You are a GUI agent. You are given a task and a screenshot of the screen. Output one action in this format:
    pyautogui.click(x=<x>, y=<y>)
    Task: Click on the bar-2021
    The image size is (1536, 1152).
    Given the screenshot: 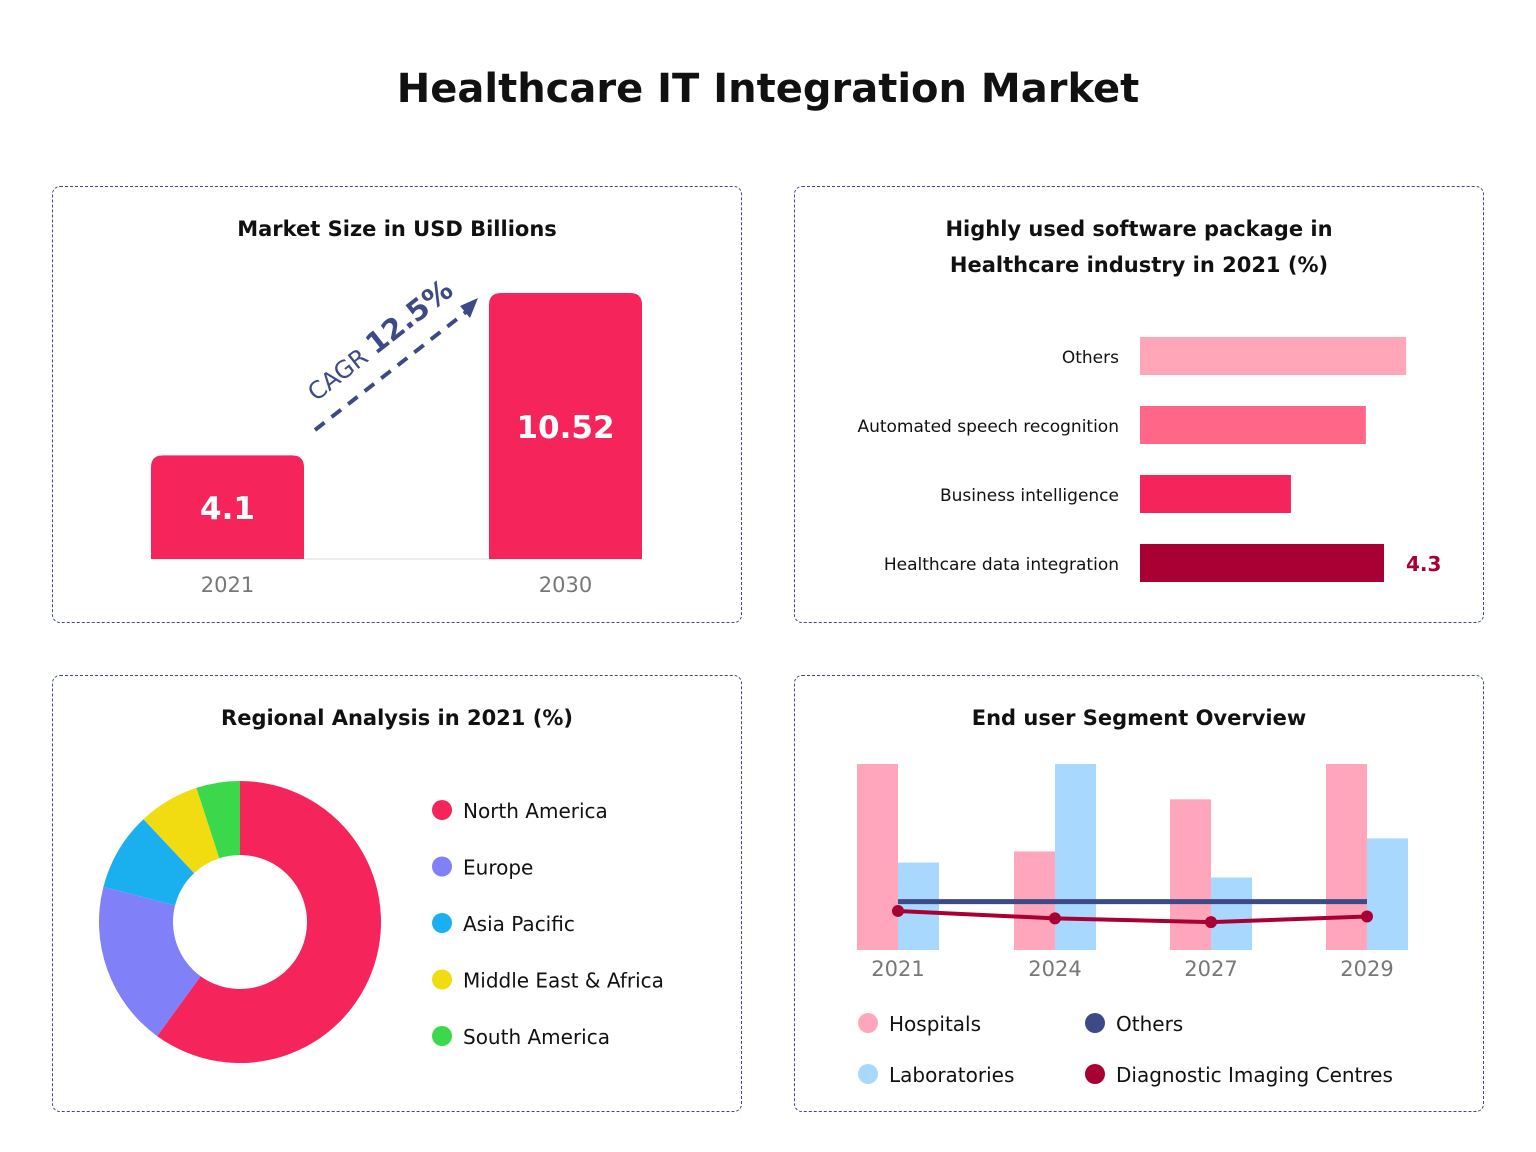 What is the action you would take?
    pyautogui.click(x=227, y=507)
    